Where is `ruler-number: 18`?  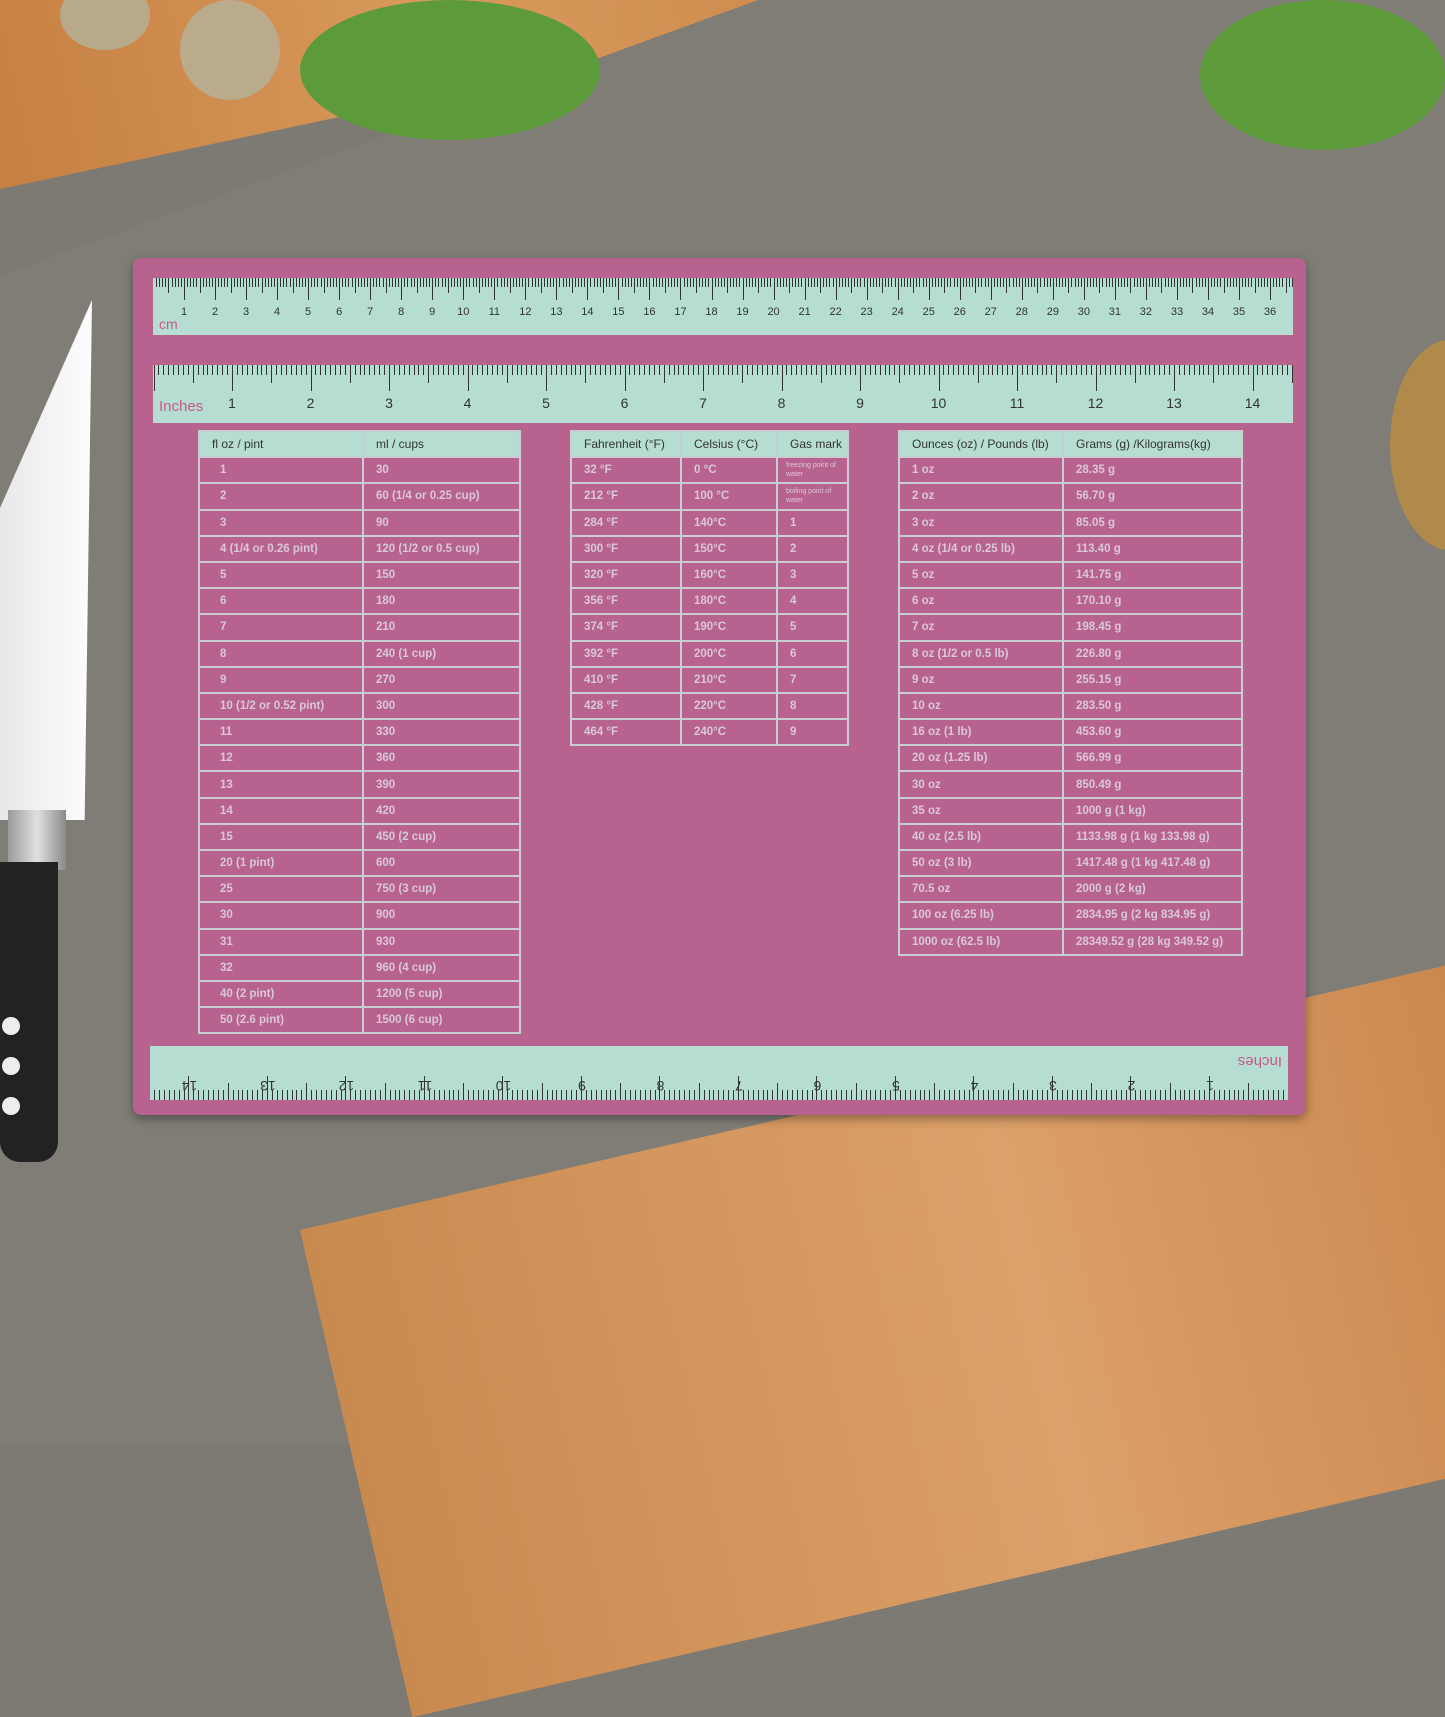
ruler-number: 18 is located at coordinates (711, 312).